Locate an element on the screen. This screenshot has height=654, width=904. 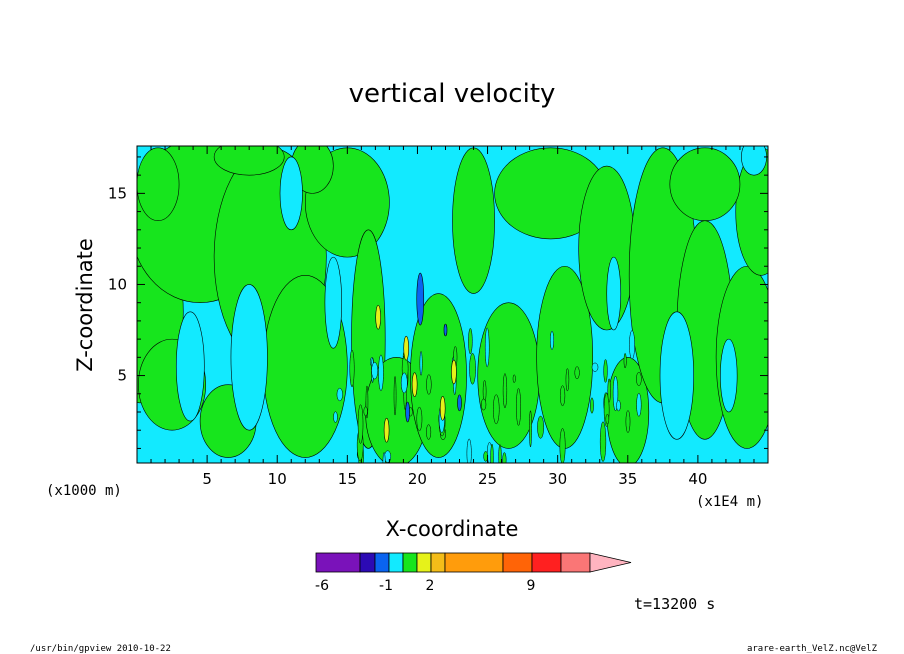
footer-left: /usr/bin/gpview 2010-10-22 is located at coordinates (100, 649).